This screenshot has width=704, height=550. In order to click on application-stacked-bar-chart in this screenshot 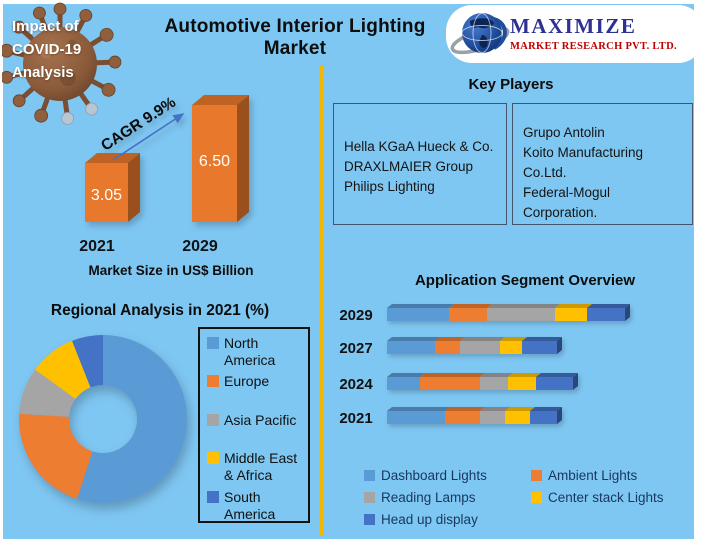, I will do `click(508, 364)`.